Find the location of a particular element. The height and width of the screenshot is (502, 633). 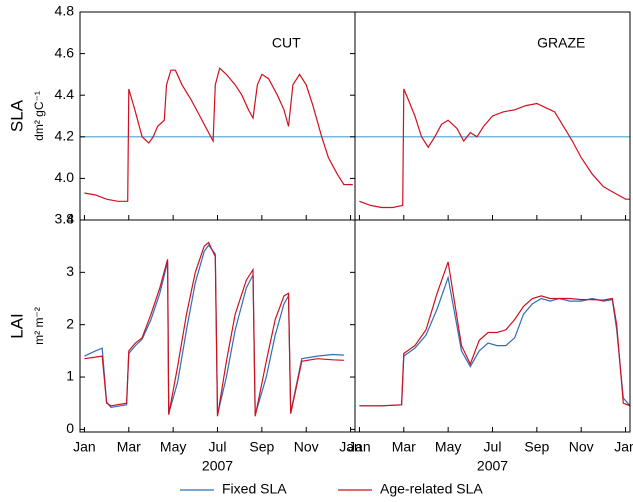

panel-label: CUT is located at coordinates (286, 43).